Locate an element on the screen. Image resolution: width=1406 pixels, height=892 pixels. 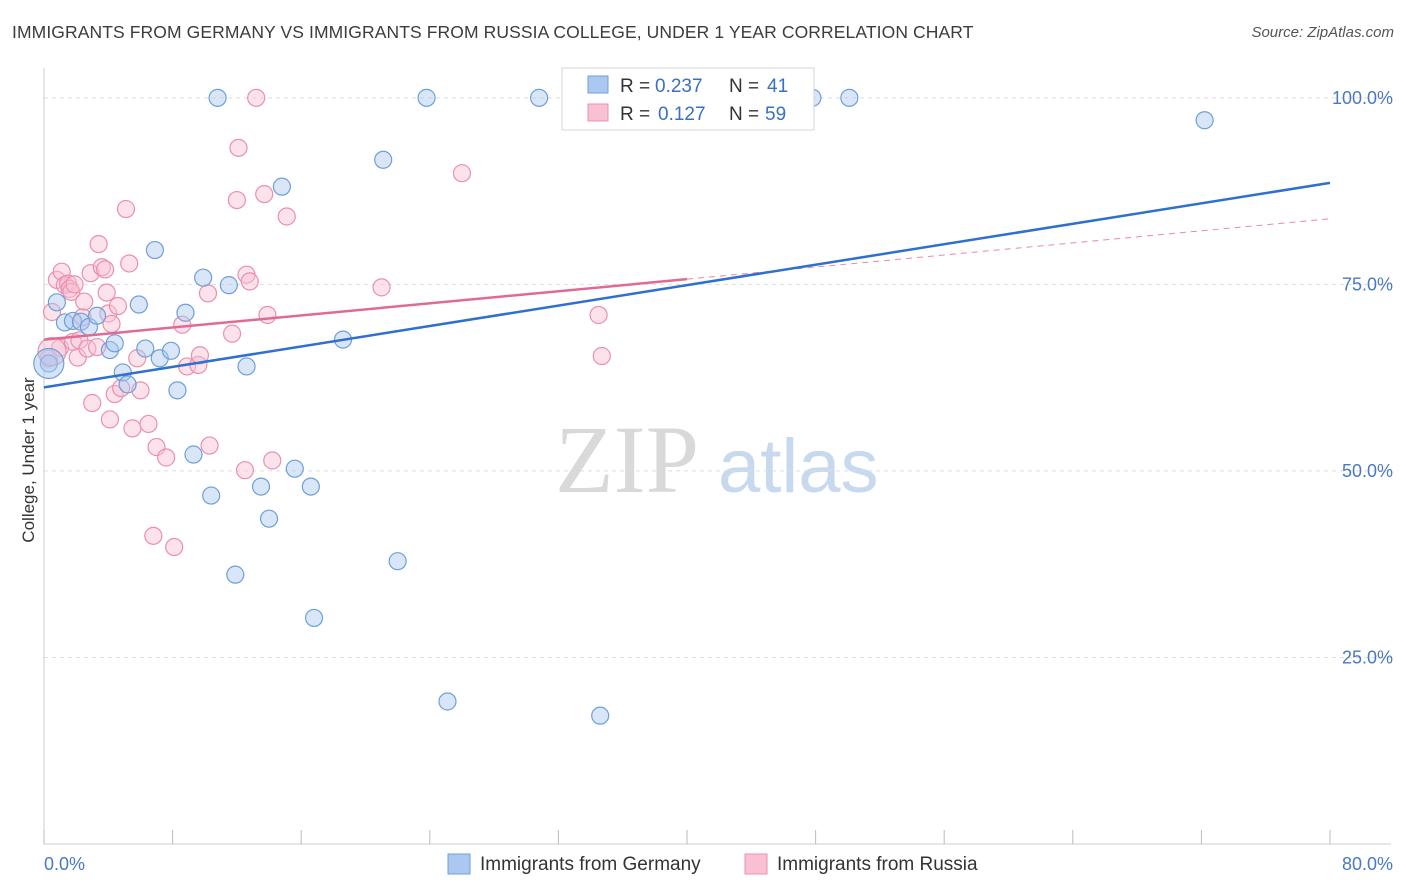
y-tick-label: 75.0% is located at coordinates (1367, 284).